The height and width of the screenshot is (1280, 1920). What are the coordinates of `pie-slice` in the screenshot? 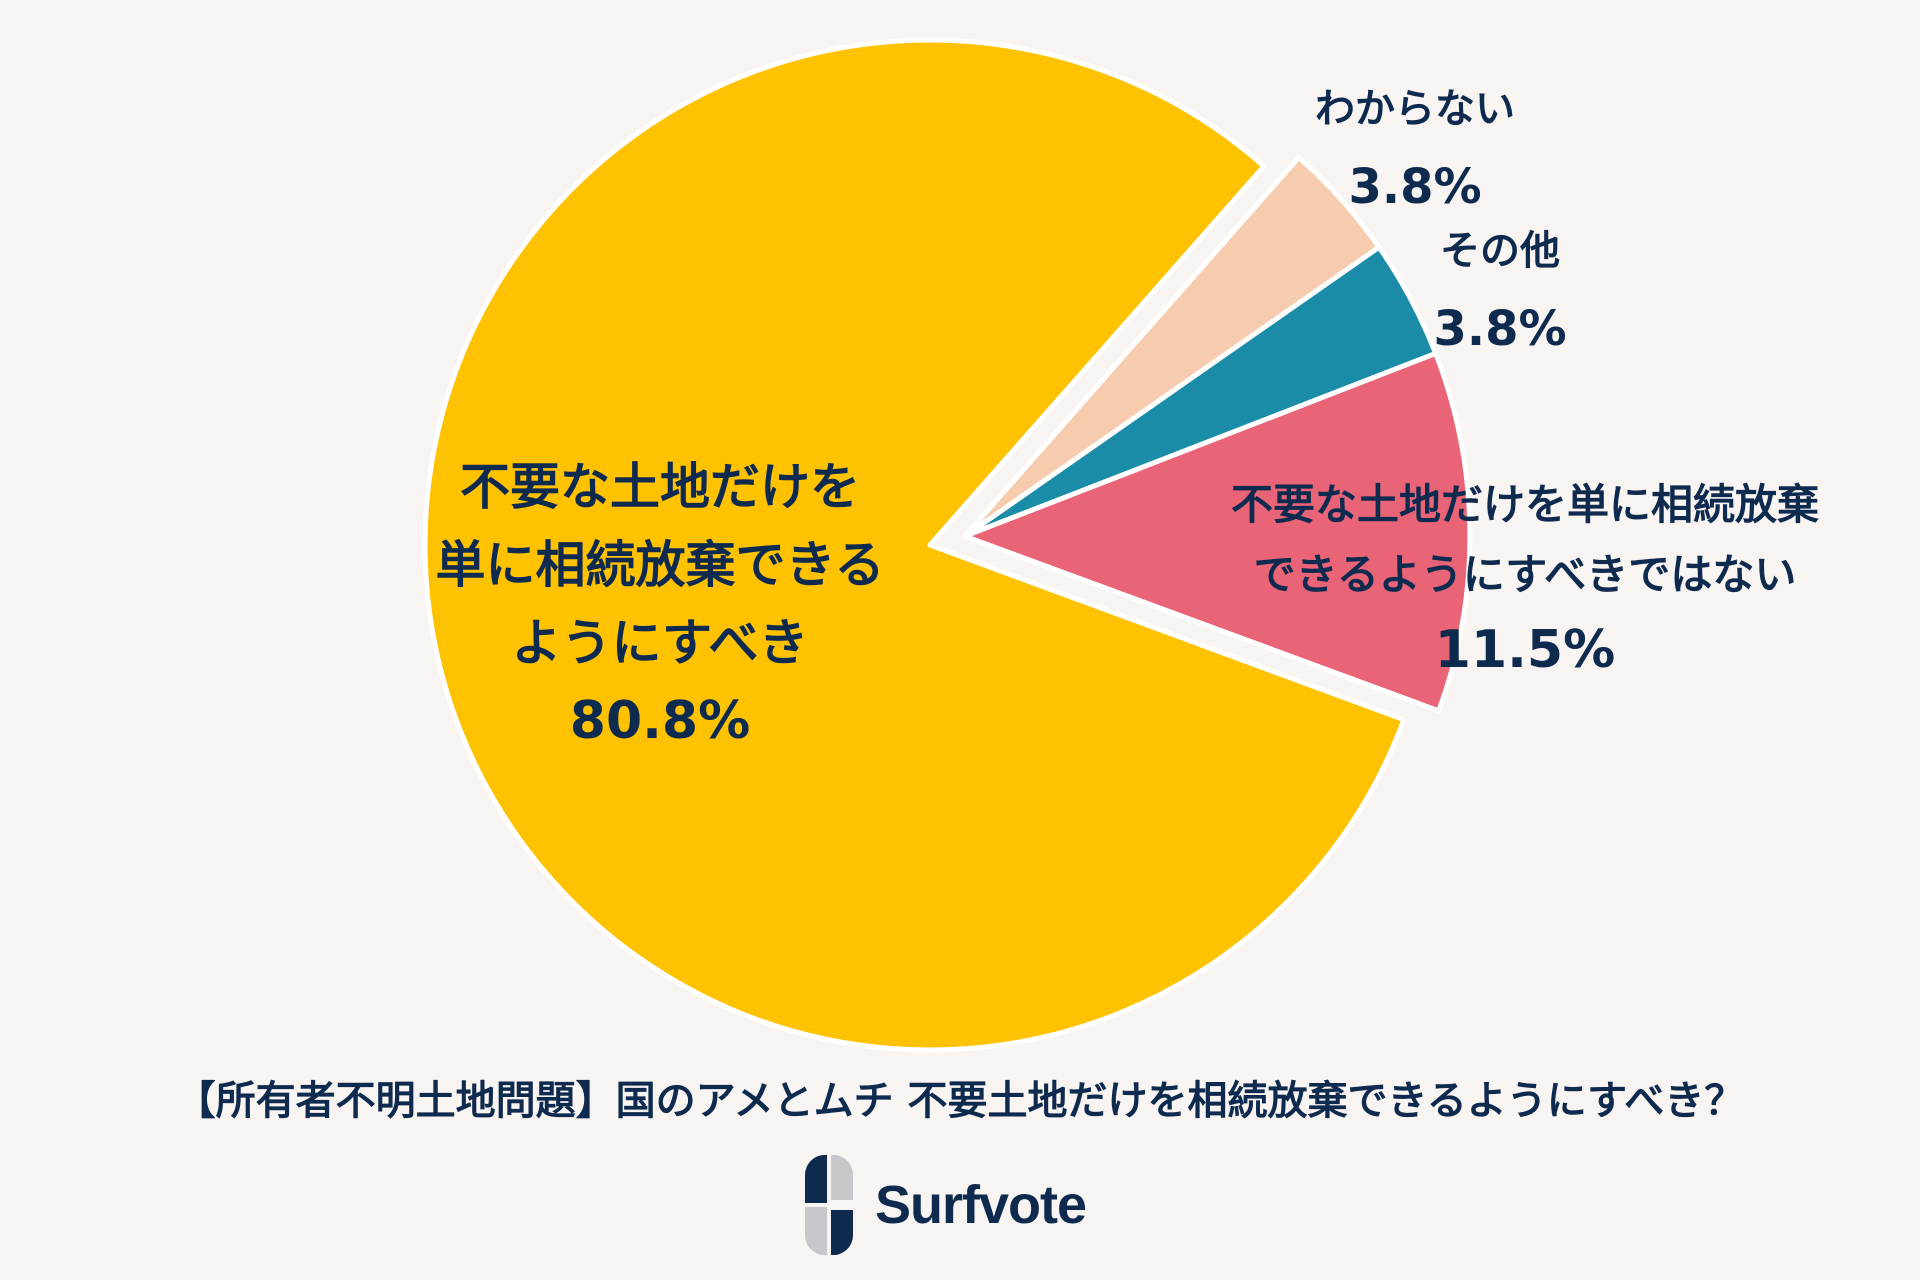 It's located at (1217, 532).